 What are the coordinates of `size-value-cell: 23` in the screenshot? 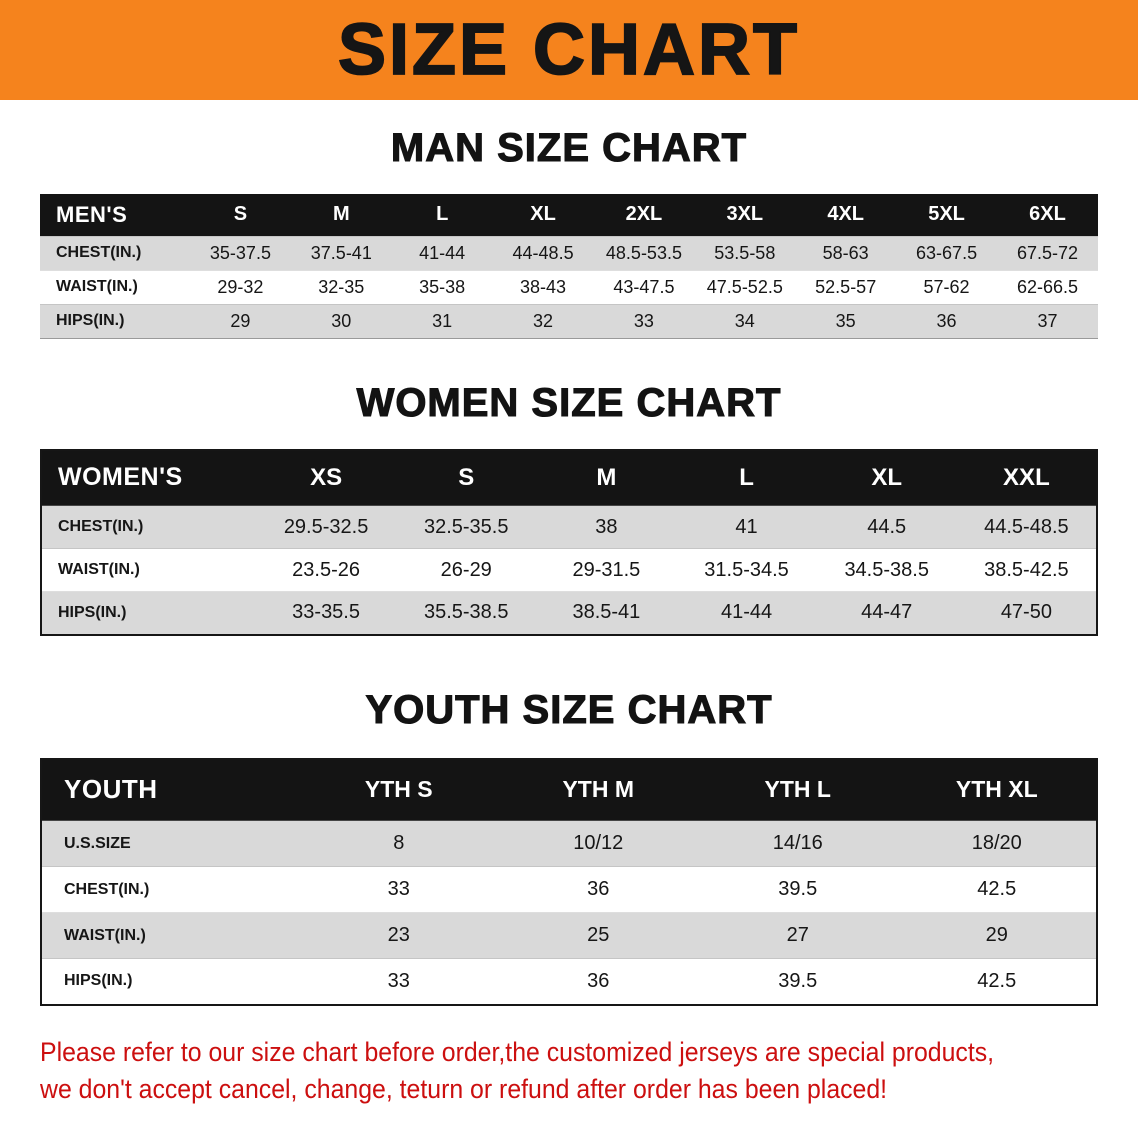 It's located at (399, 935).